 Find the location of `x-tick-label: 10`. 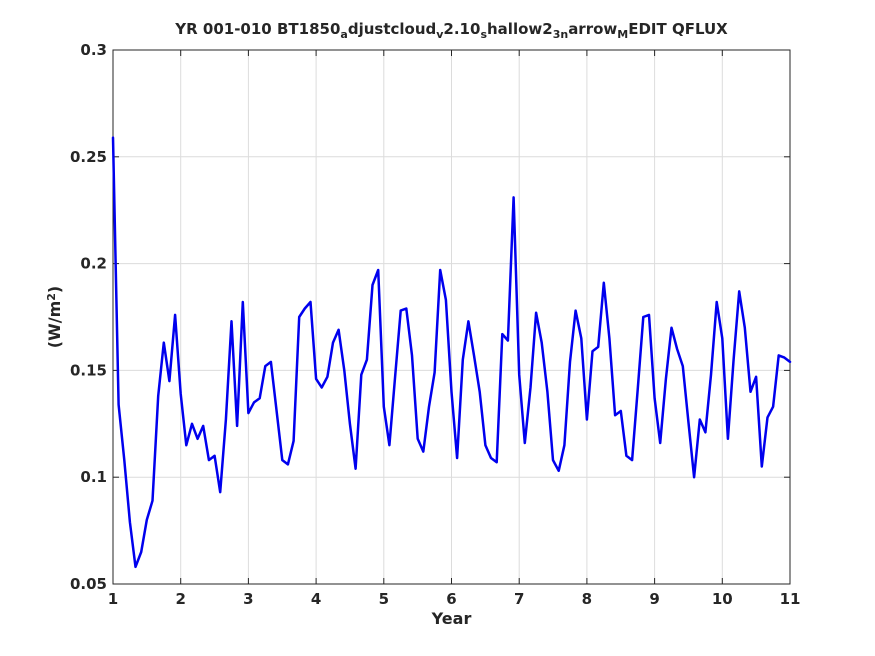

x-tick-label: 10 is located at coordinates (722, 599).